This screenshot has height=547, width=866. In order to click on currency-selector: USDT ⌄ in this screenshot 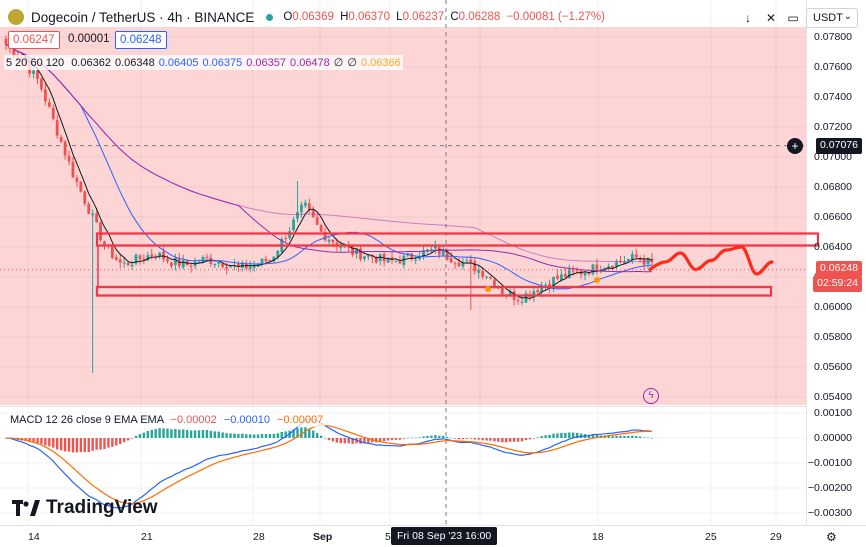, I will do `click(832, 18)`.